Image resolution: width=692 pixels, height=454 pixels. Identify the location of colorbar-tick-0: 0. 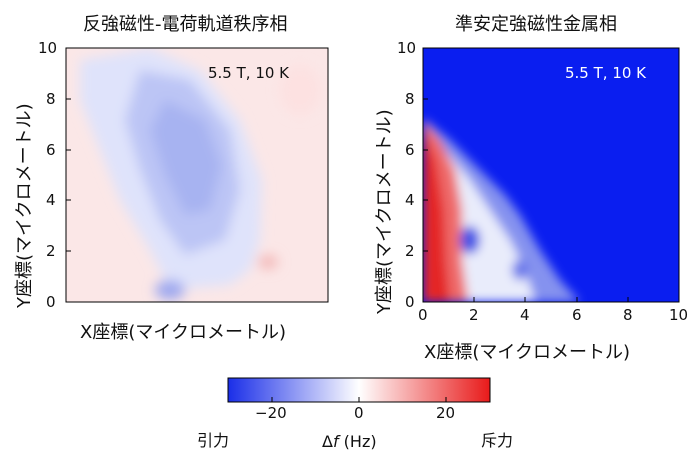
(359, 413).